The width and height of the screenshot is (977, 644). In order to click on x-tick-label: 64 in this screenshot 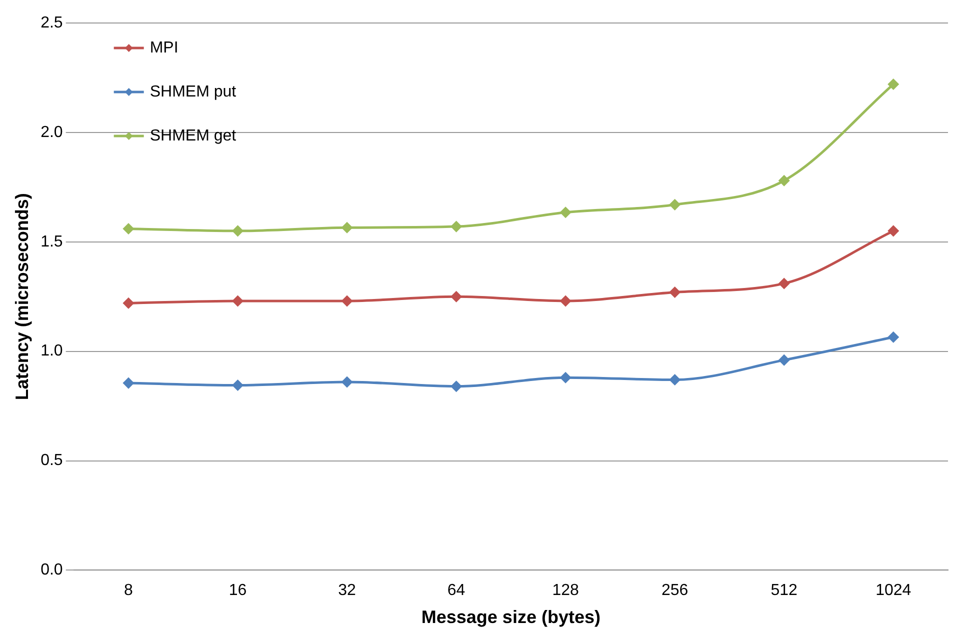, I will do `click(456, 591)`.